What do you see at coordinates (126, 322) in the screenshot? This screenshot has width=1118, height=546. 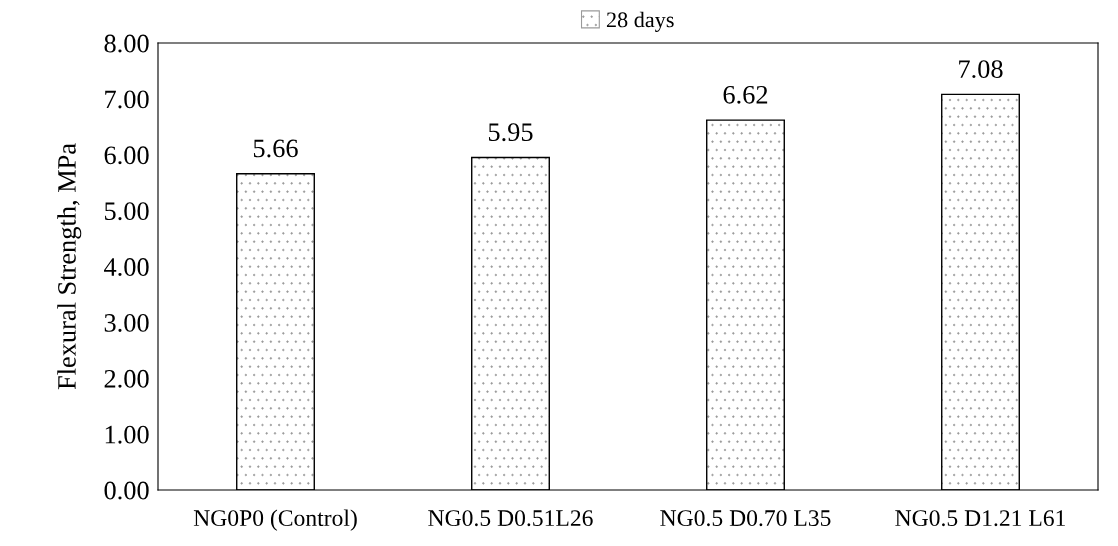 I see `y-tick-label: 3.00` at bounding box center [126, 322].